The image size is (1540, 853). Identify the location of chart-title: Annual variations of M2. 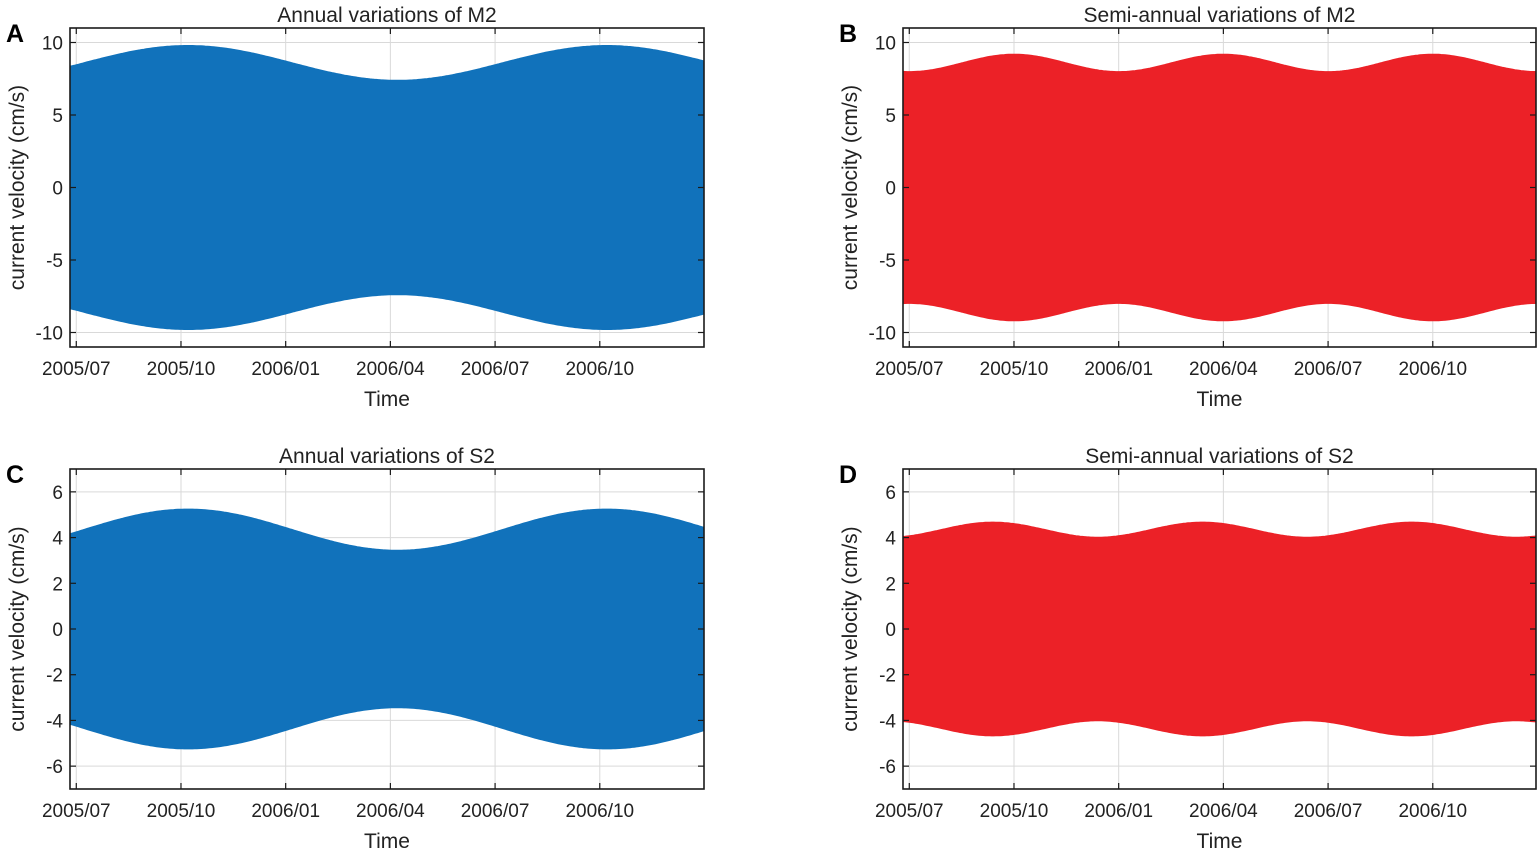
(386, 15).